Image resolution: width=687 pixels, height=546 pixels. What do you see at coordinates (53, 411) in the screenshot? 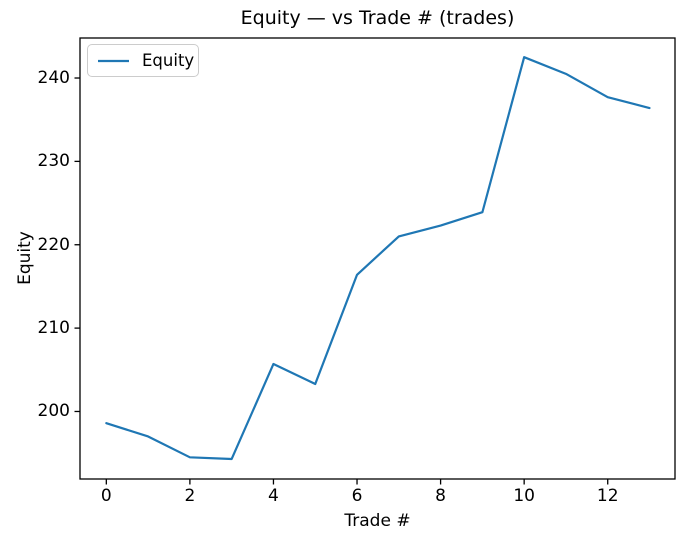
I see `y-tick-label: 200` at bounding box center [53, 411].